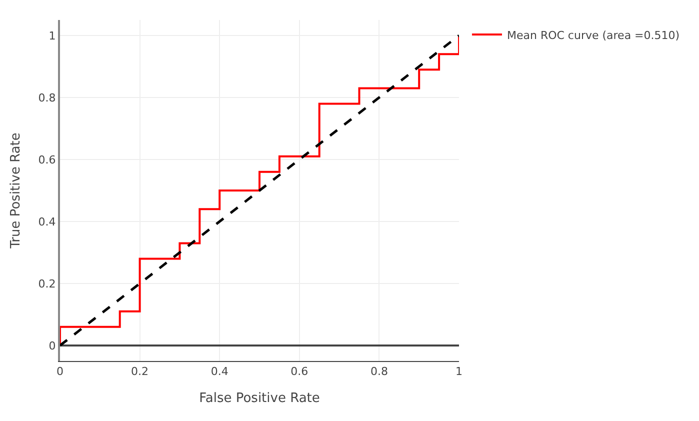  What do you see at coordinates (52, 35) in the screenshot?
I see `y-tick-label: 1` at bounding box center [52, 35].